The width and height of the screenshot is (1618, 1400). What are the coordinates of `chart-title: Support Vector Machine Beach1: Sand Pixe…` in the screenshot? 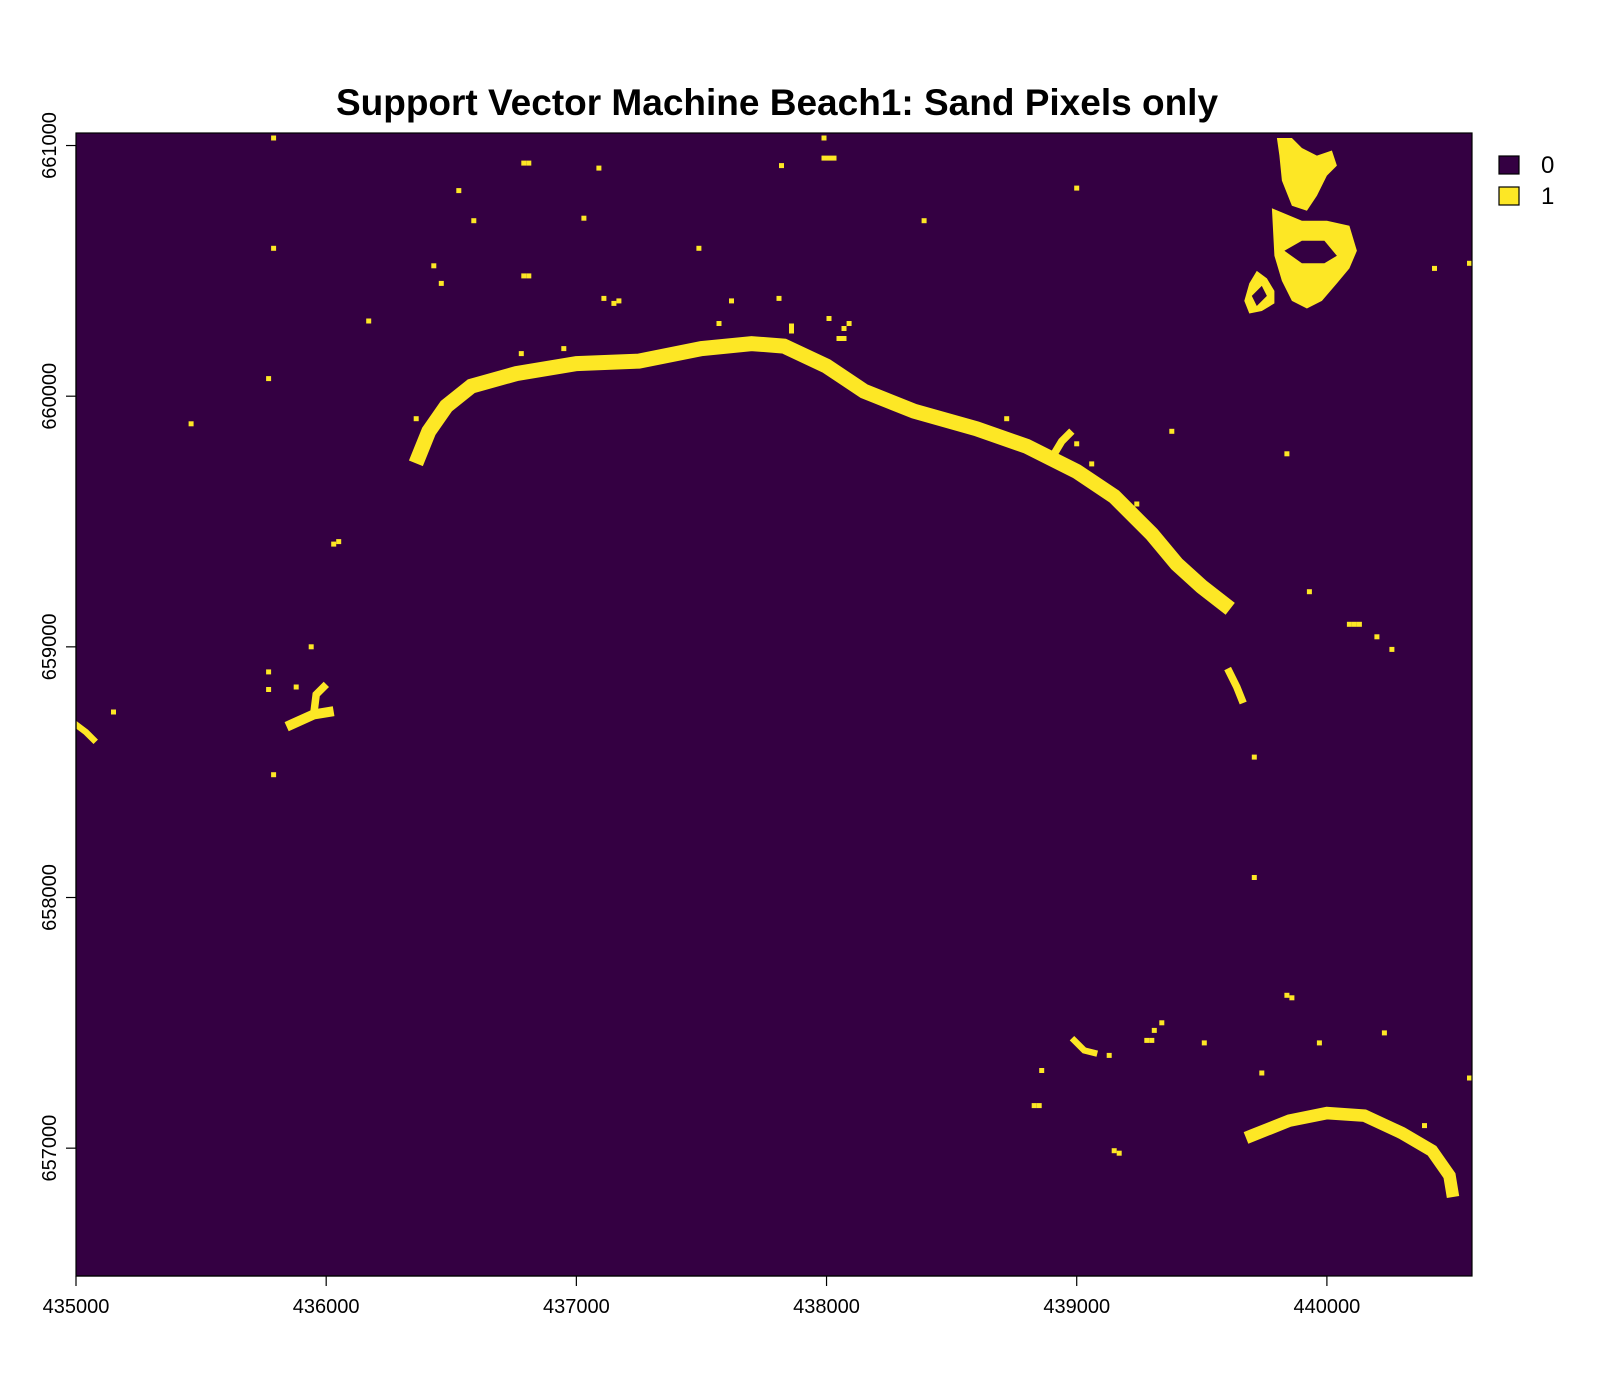 It's located at (777, 102).